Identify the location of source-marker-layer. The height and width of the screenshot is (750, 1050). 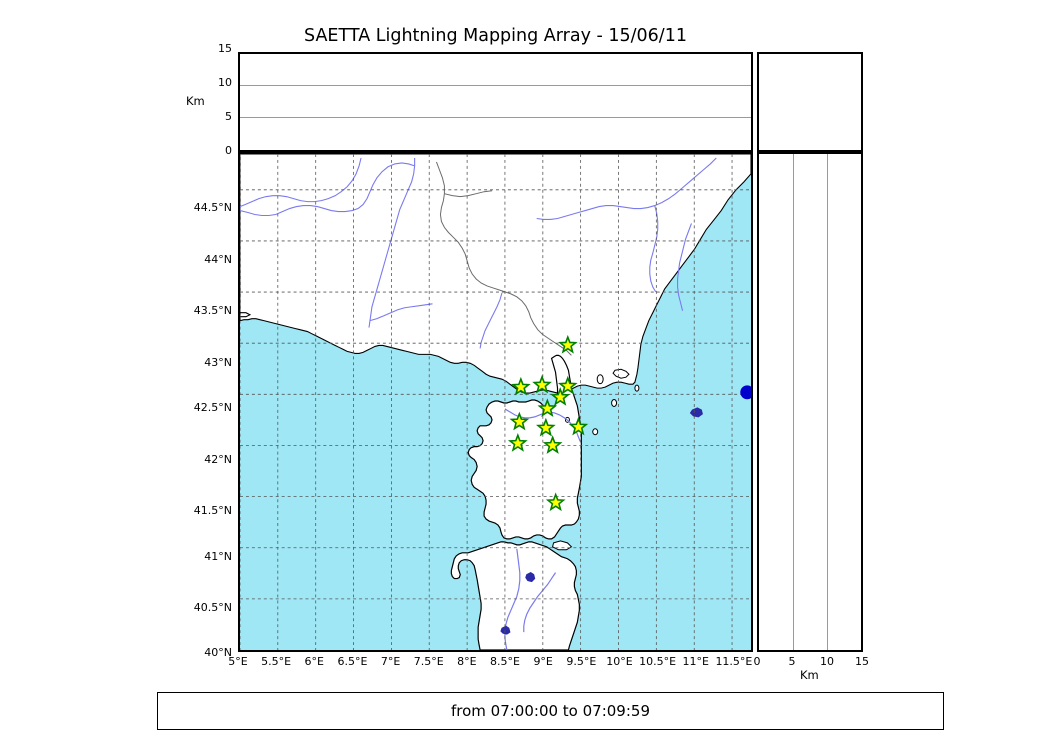
(745, 392).